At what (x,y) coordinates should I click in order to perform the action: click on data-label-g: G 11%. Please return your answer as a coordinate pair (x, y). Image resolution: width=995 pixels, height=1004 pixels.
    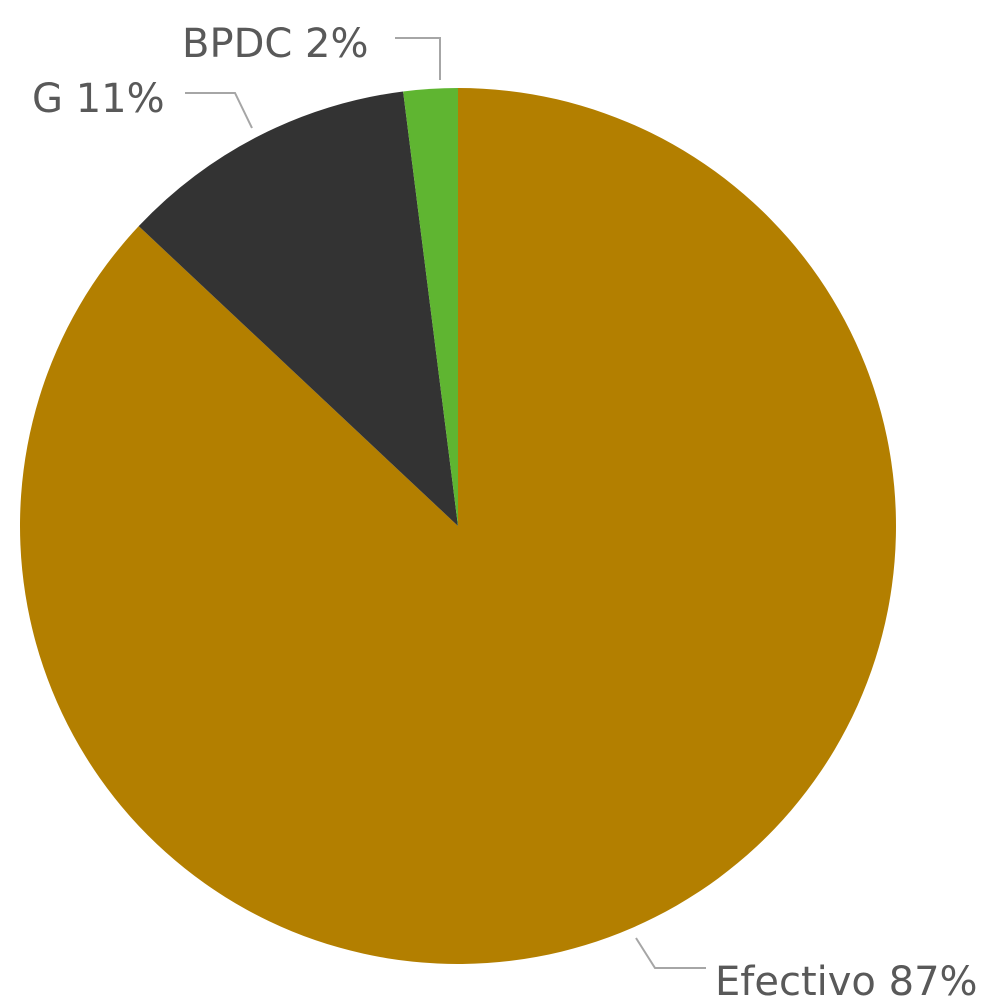
    Looking at the image, I should click on (98, 99).